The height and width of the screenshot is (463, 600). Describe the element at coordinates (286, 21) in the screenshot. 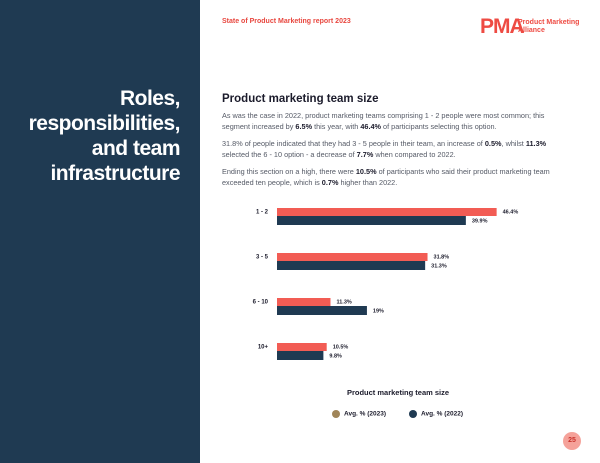

I see `report-title: State of Product Marketing report 2023` at that location.